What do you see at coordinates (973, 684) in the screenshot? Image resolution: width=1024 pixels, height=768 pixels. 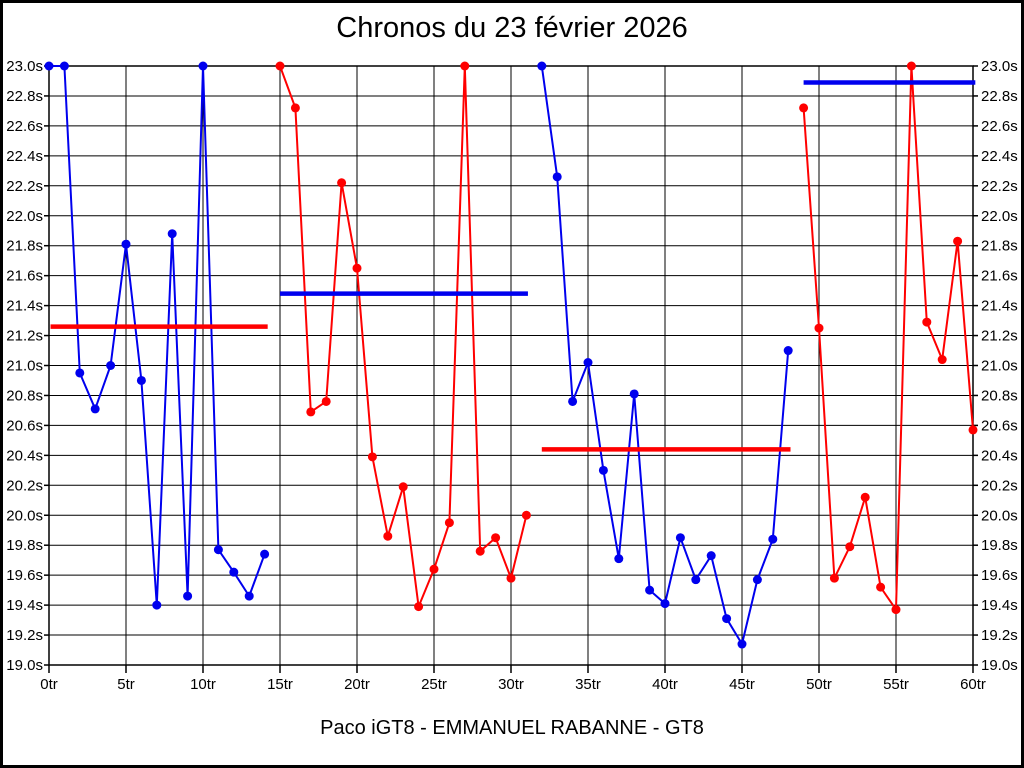 I see `x-tick-label: 60tr` at bounding box center [973, 684].